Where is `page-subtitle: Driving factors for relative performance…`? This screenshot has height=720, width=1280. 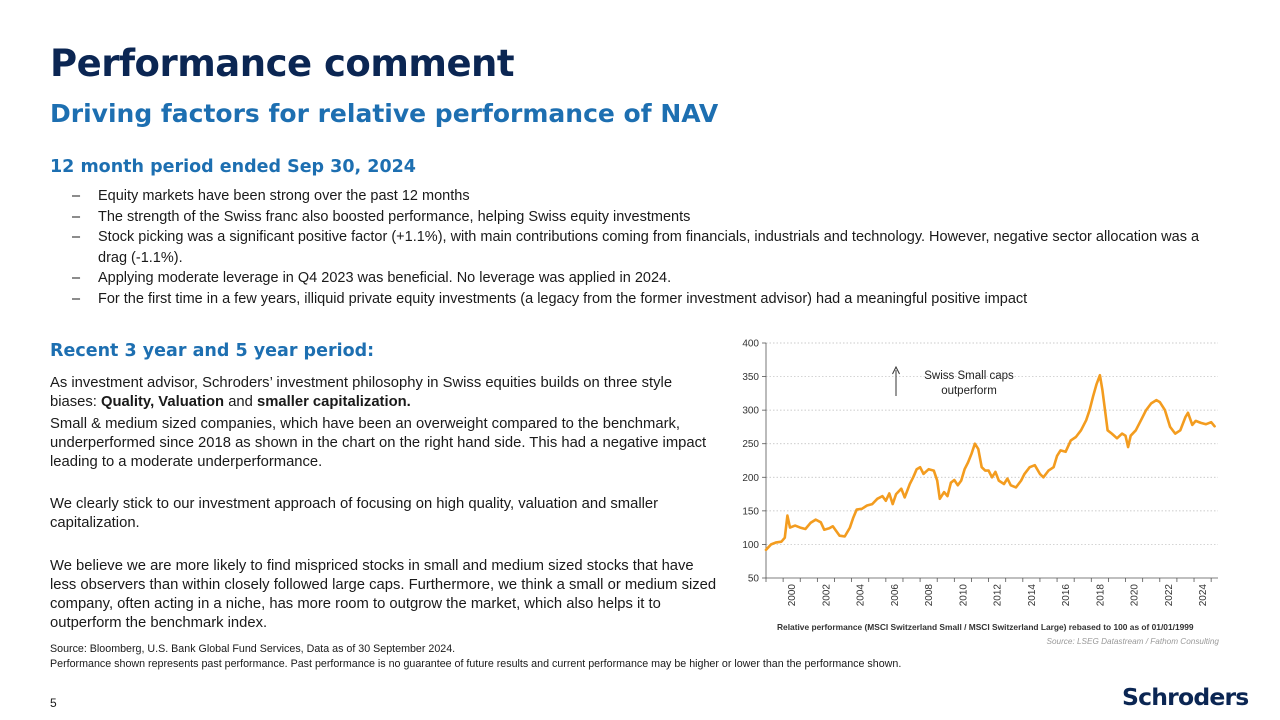 page-subtitle: Driving factors for relative performance… is located at coordinates (384, 113).